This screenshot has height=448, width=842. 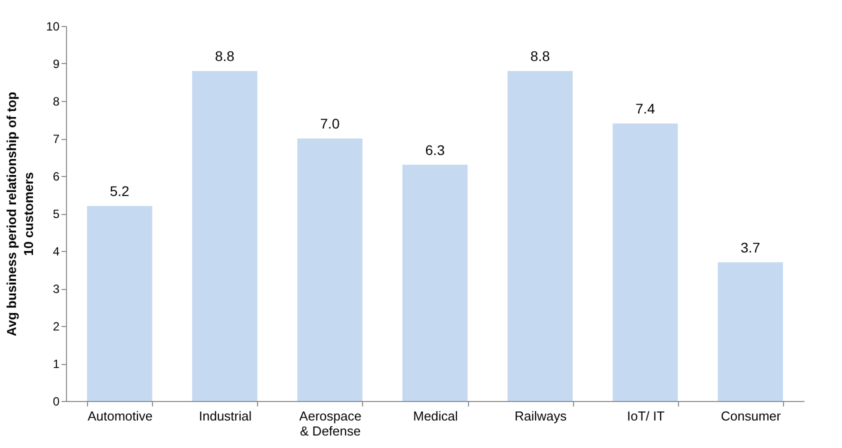 I want to click on y-tick-label: 1, so click(x=56, y=364).